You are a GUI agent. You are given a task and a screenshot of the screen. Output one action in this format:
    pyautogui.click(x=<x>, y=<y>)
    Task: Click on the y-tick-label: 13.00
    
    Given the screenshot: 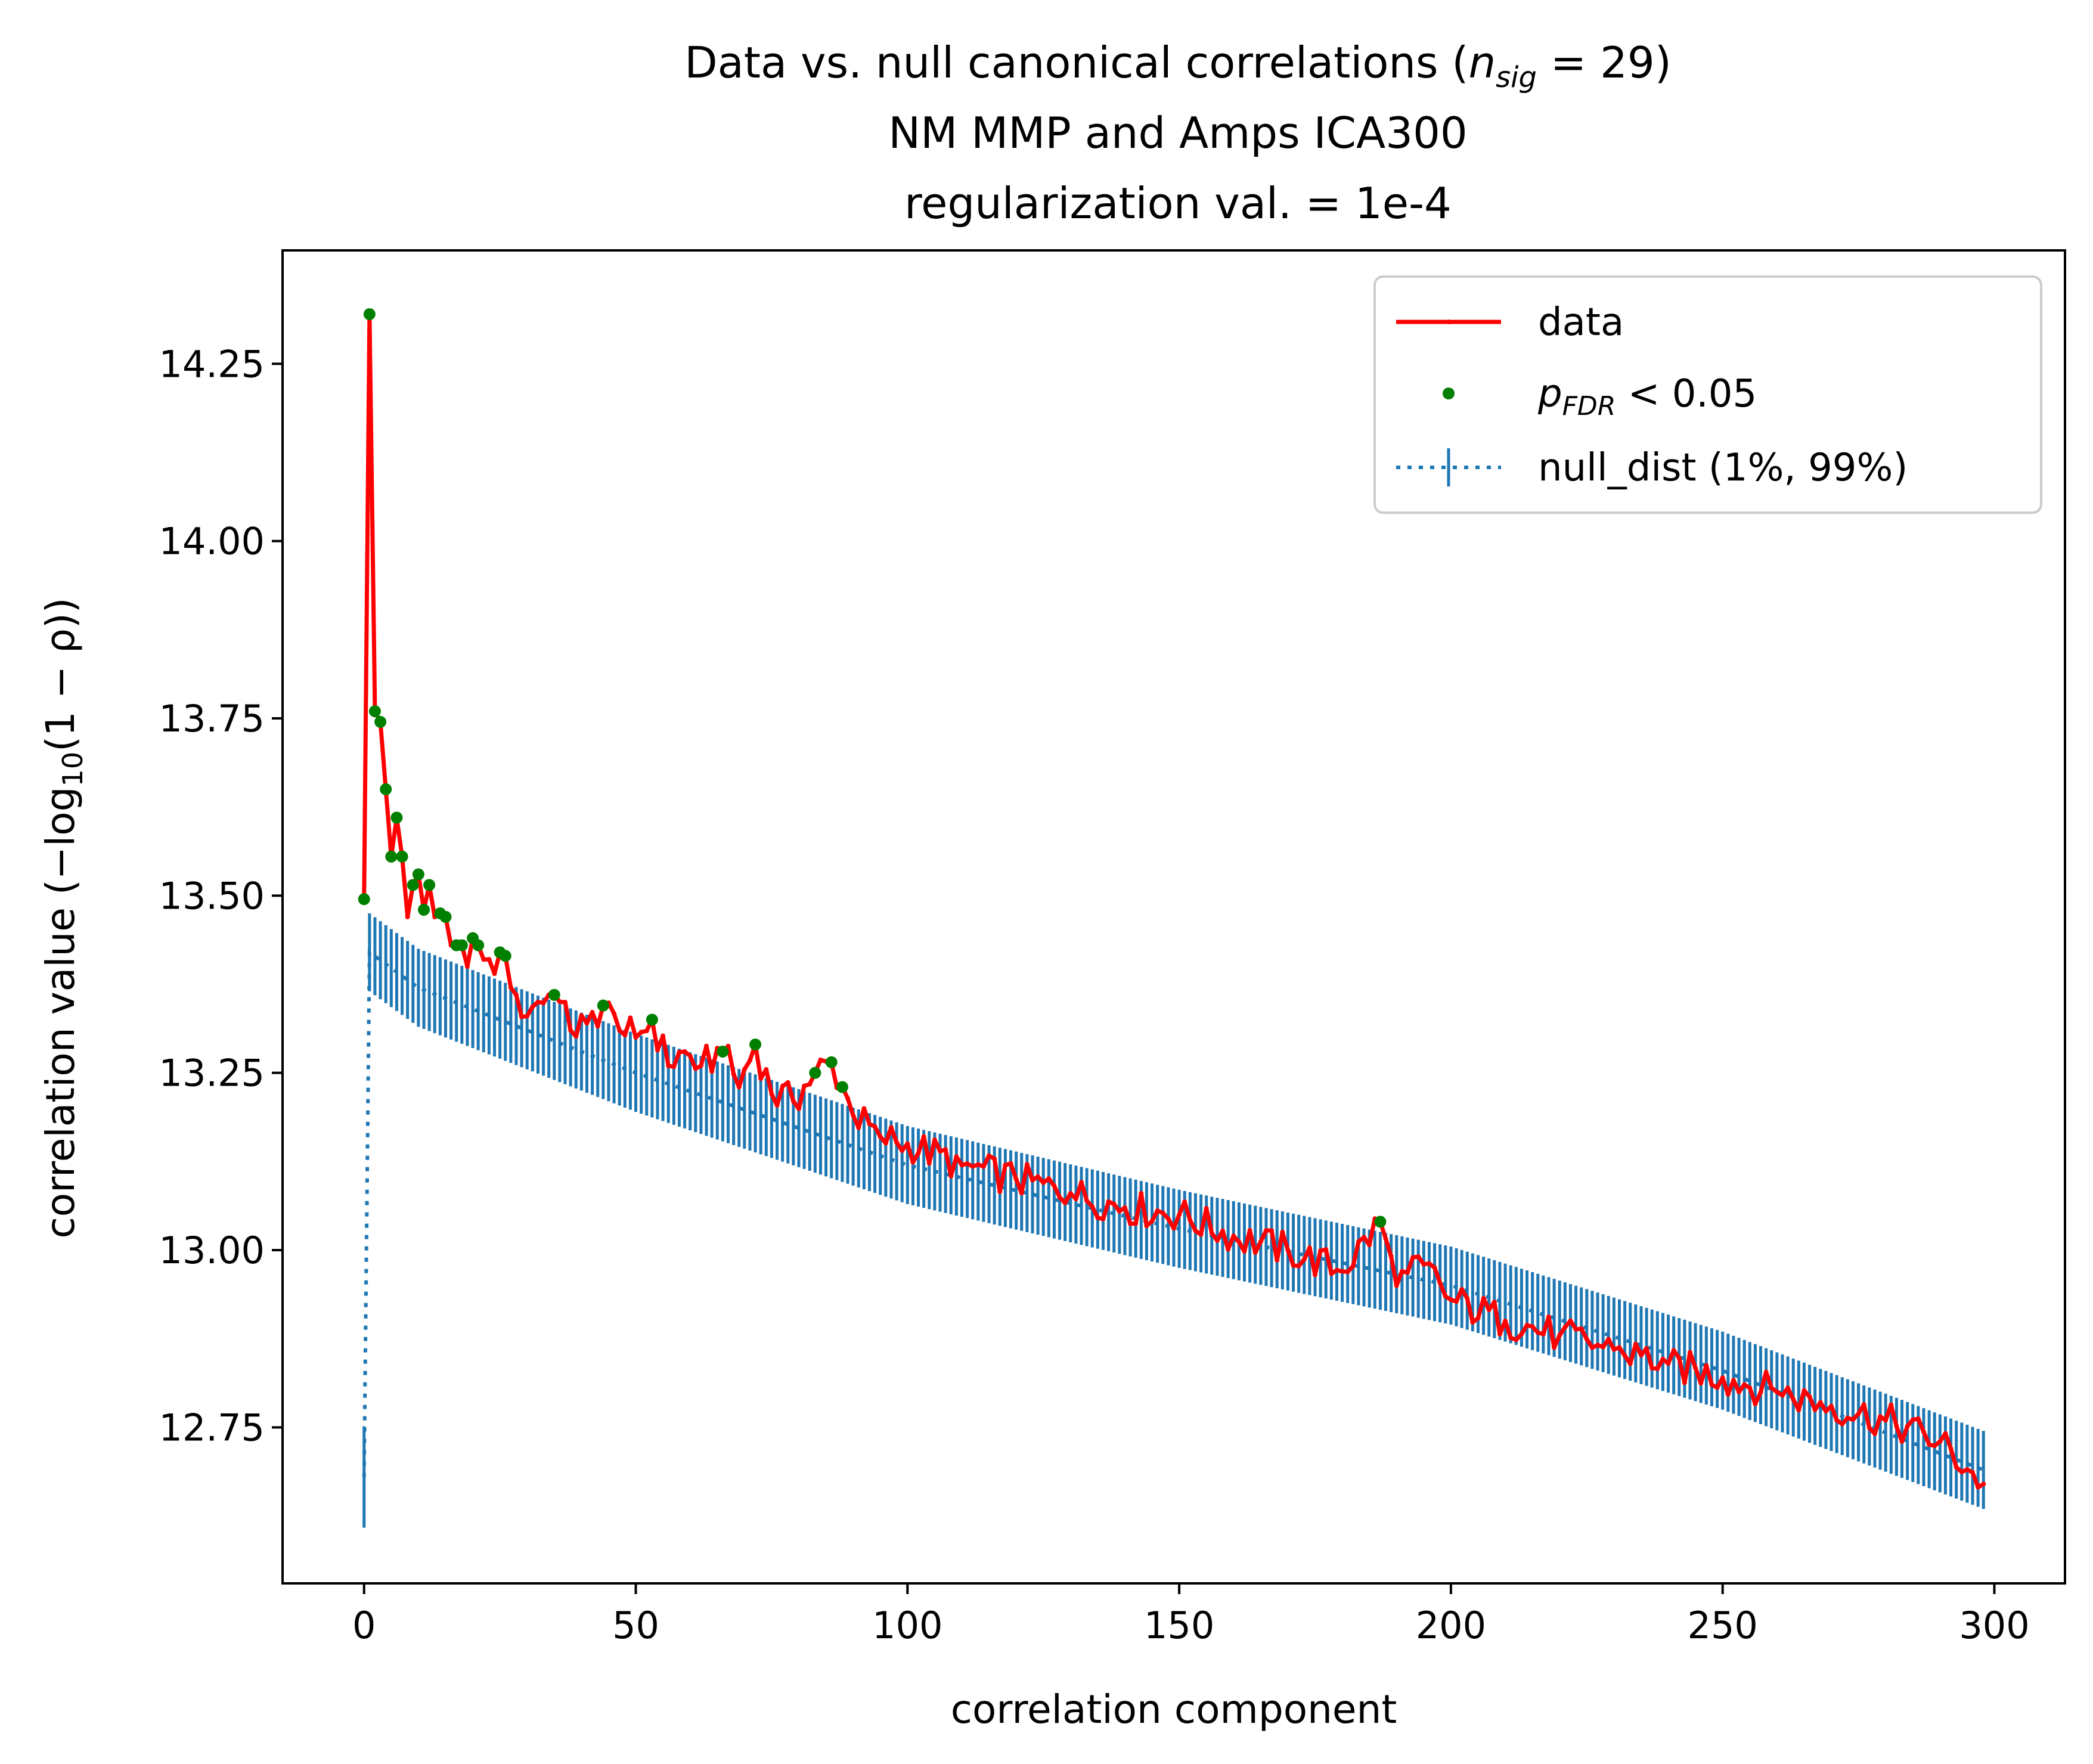 What is the action you would take?
    pyautogui.click(x=212, y=1251)
    